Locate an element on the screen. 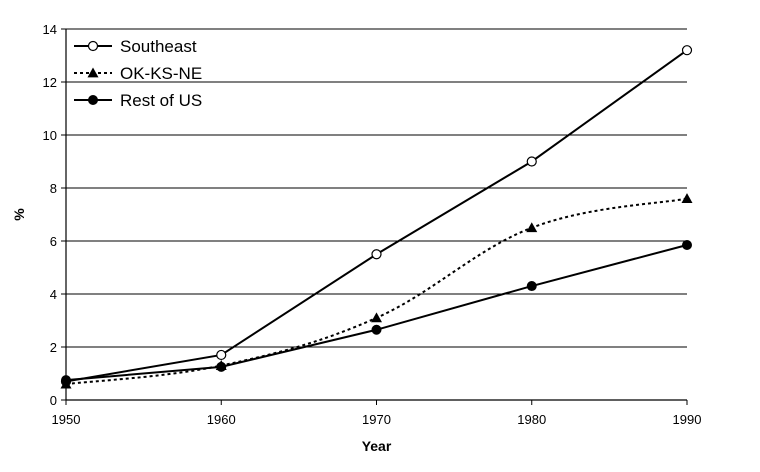 The width and height of the screenshot is (760, 472). y-tick-label: 2 is located at coordinates (53, 347).